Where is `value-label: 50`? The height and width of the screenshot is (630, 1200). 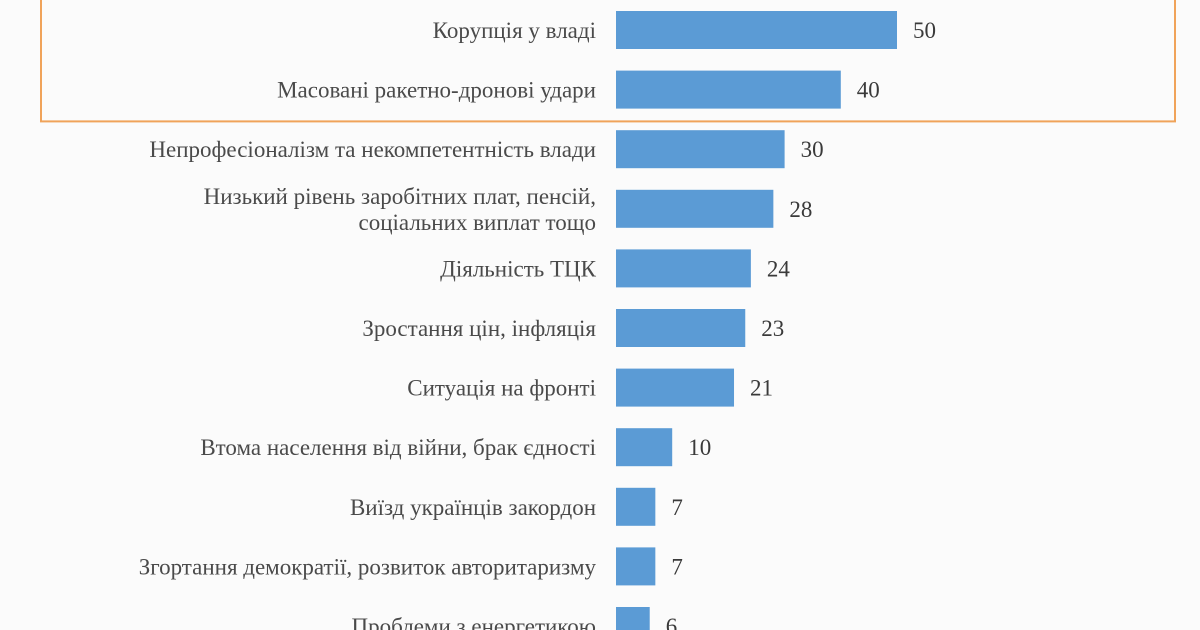 value-label: 50 is located at coordinates (924, 30).